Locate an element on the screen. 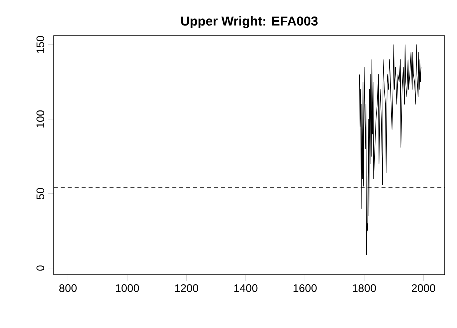  x-tick-label: 1800 is located at coordinates (364, 288).